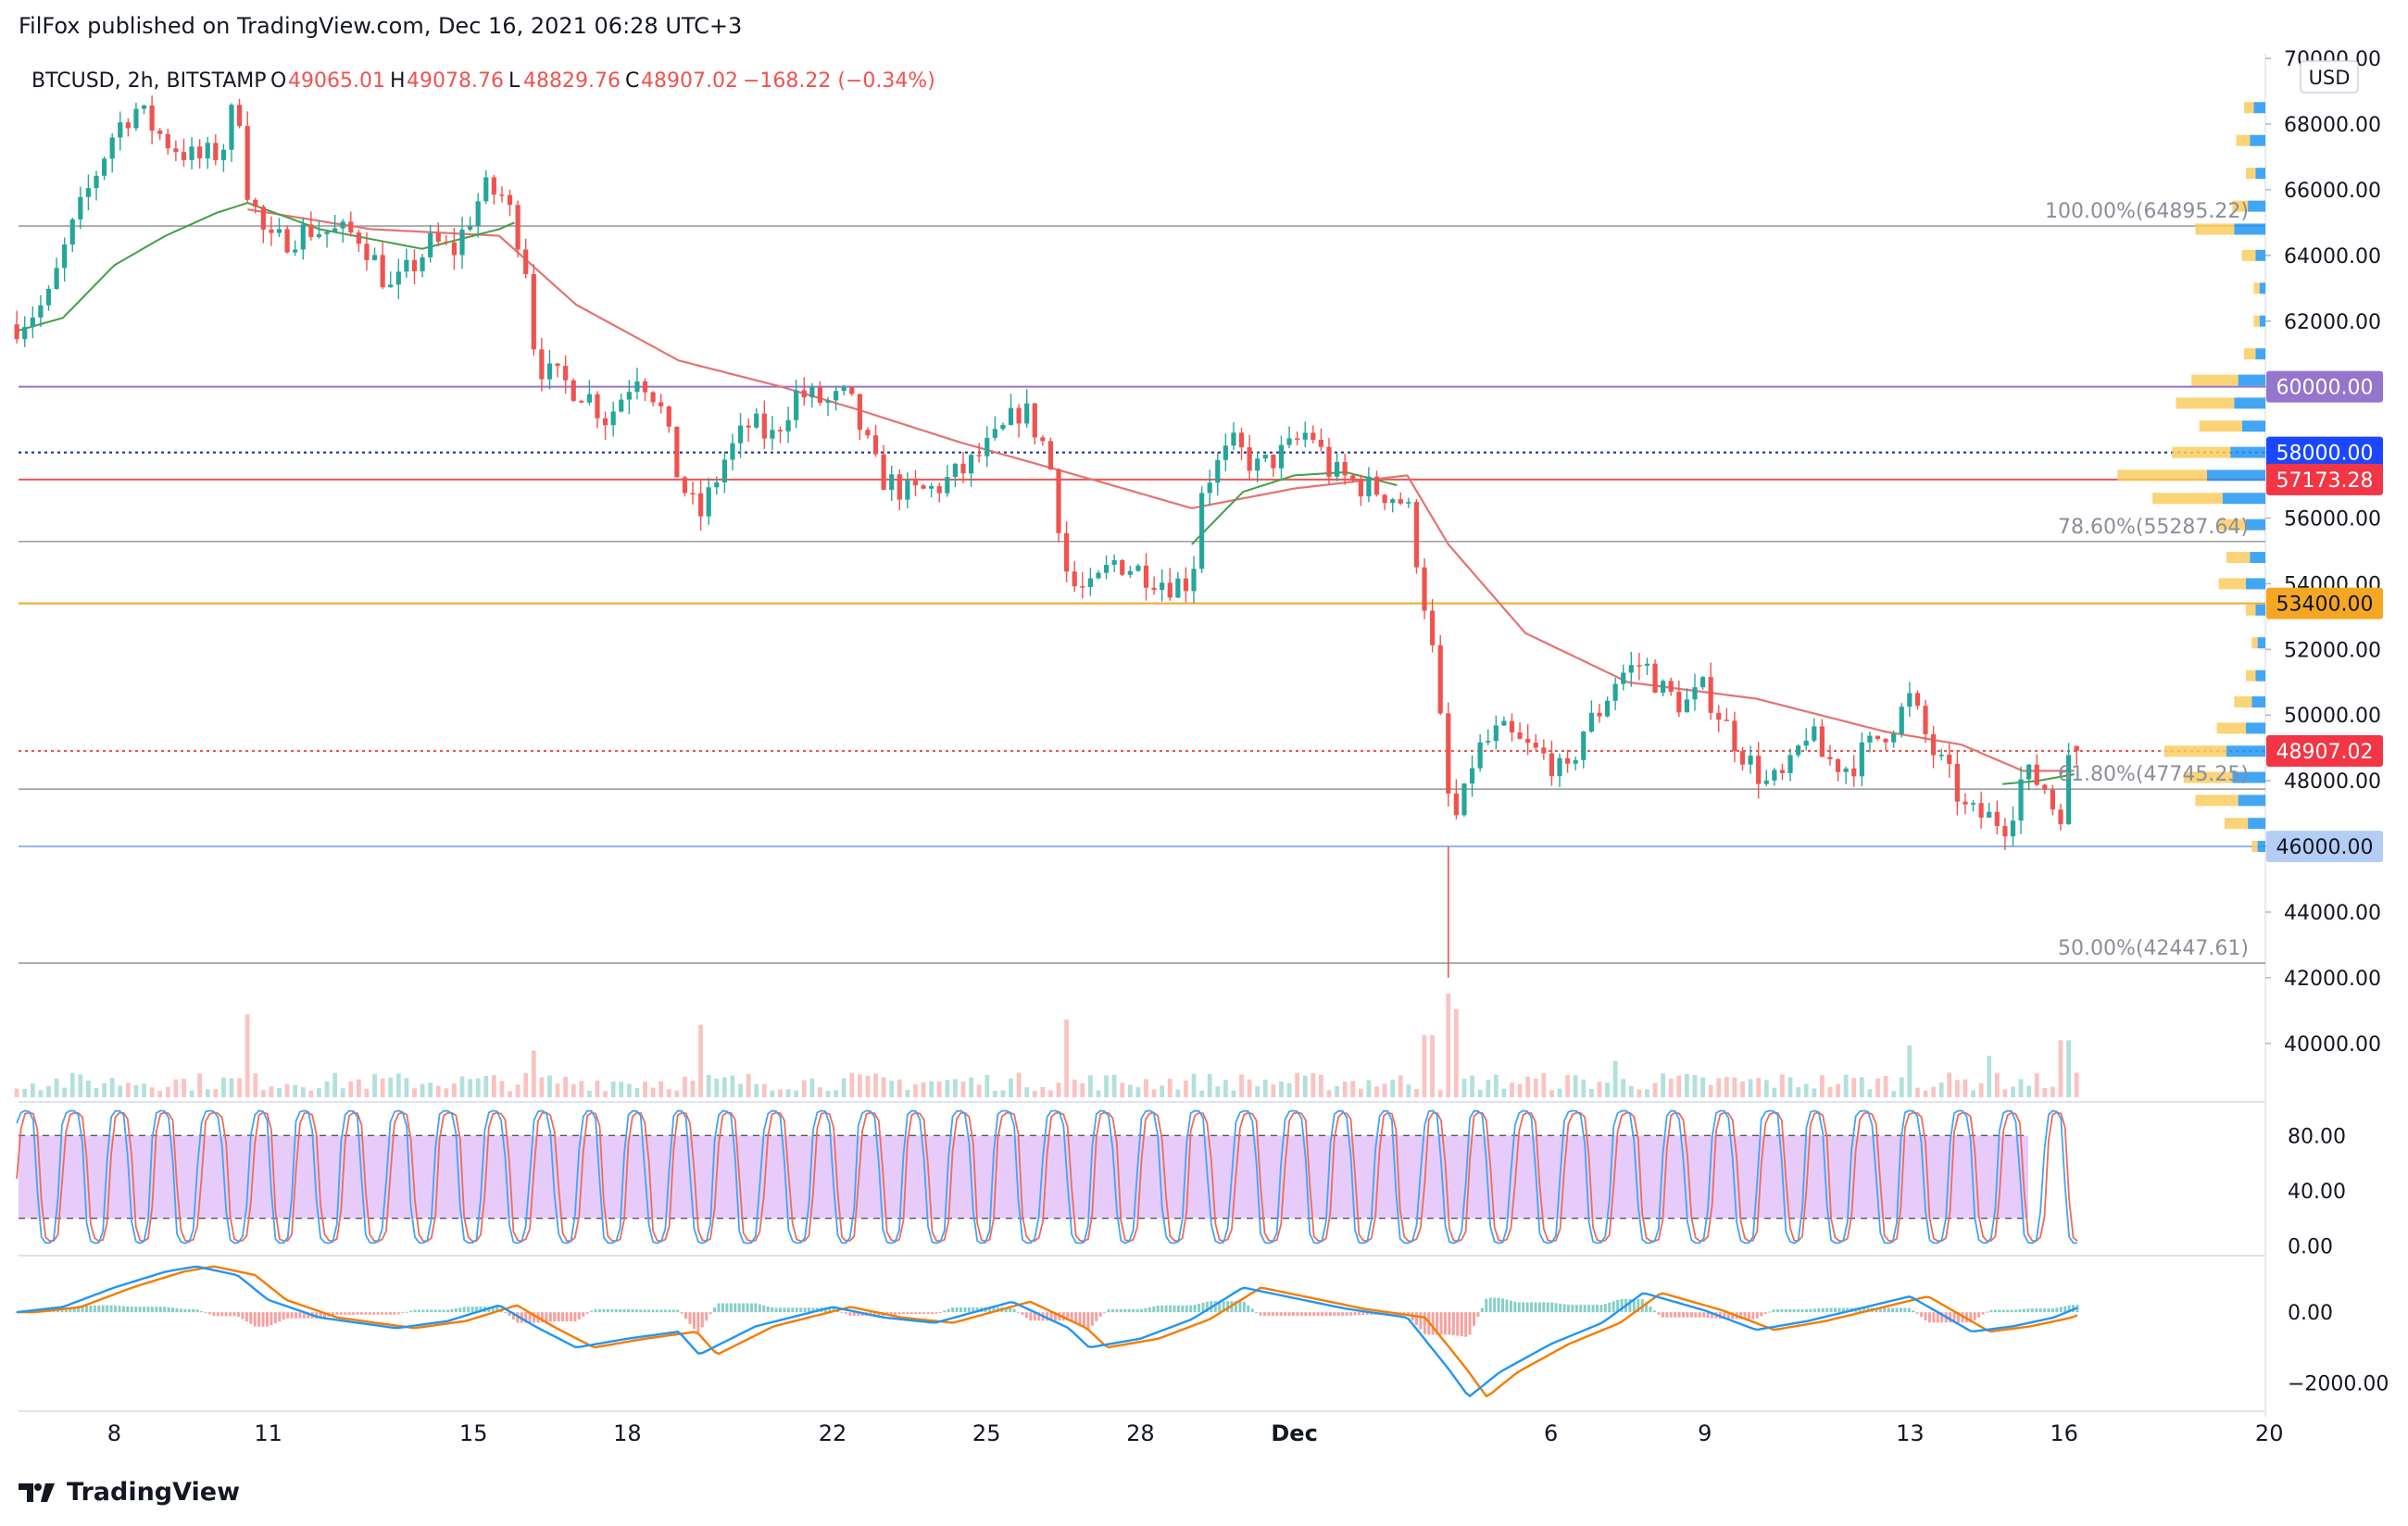 Image resolution: width=2408 pixels, height=1526 pixels. What do you see at coordinates (129, 1492) in the screenshot?
I see `tradingview-logo: TradingView` at bounding box center [129, 1492].